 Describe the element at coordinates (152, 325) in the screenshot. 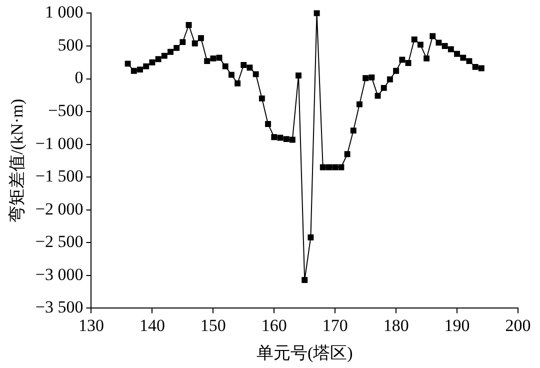

I see `x-tick-label: 140` at that location.